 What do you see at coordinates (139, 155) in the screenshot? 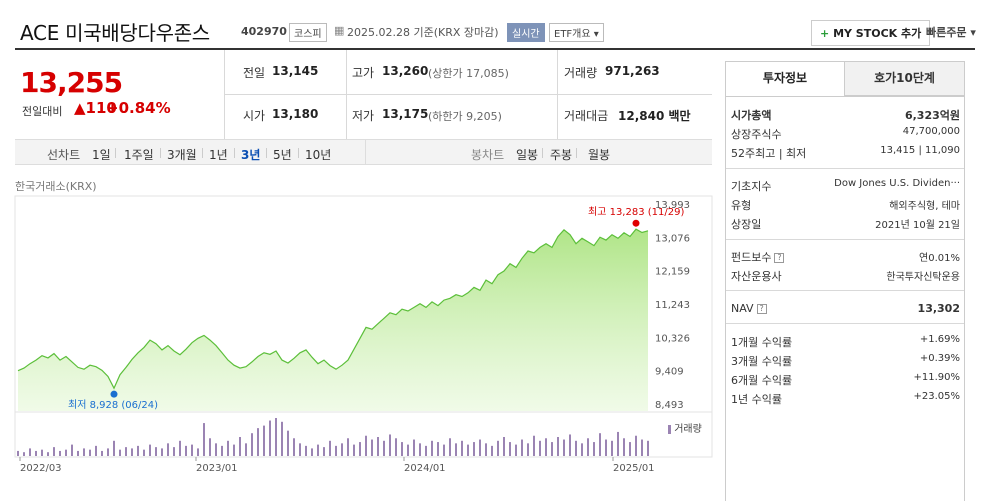
I see `period-1w: 1주일` at bounding box center [139, 155].